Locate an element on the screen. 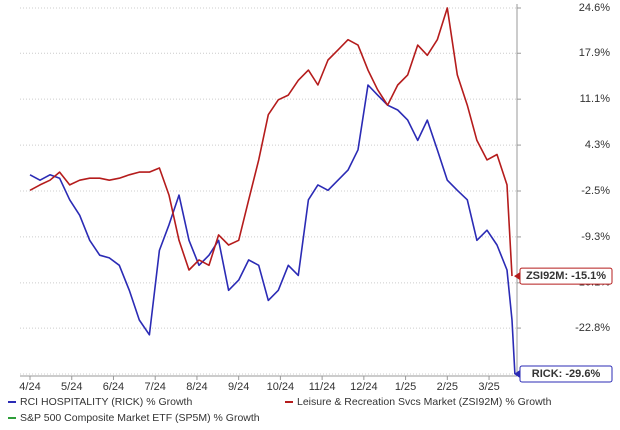 The width and height of the screenshot is (620, 430). y-tick-label: 4.3% is located at coordinates (597, 145).